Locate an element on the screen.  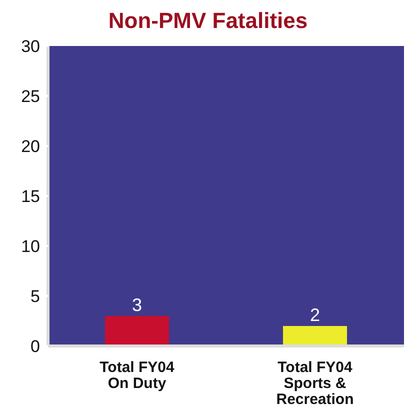
data-label: 3 is located at coordinates (137, 305).